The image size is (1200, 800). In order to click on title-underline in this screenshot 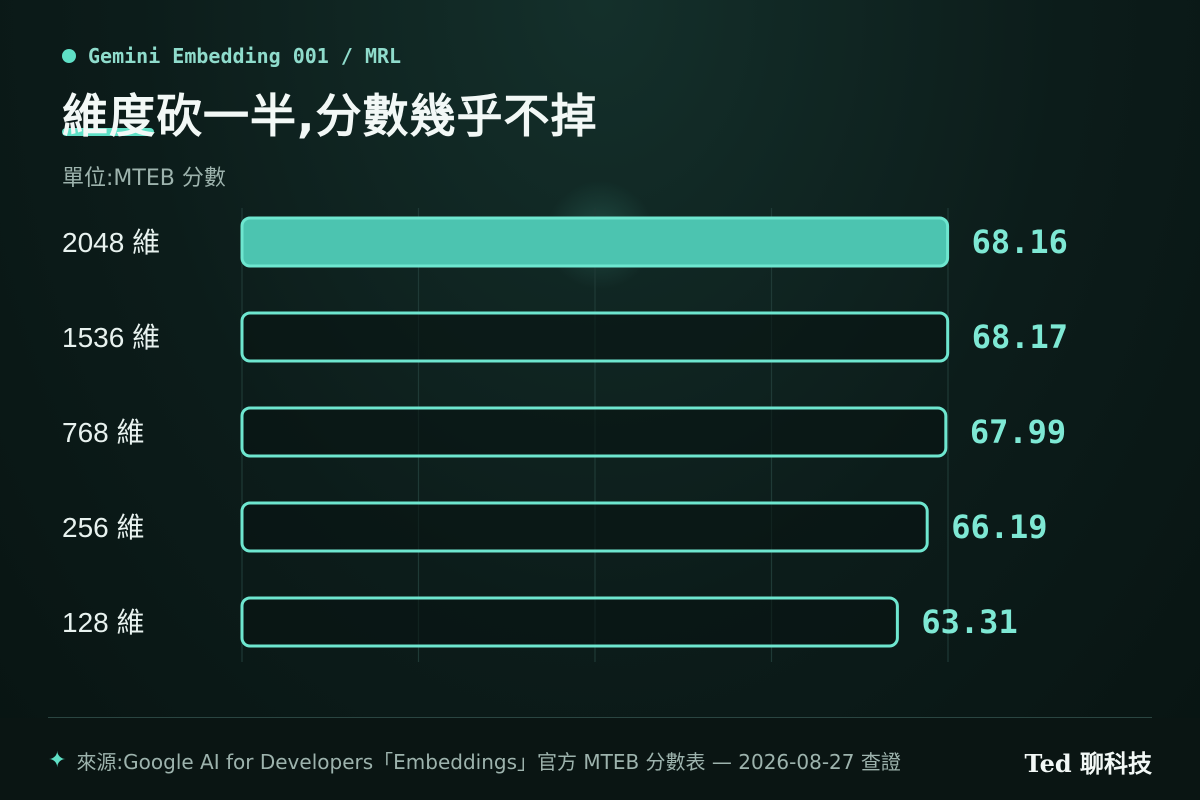, I will do `click(108, 132)`.